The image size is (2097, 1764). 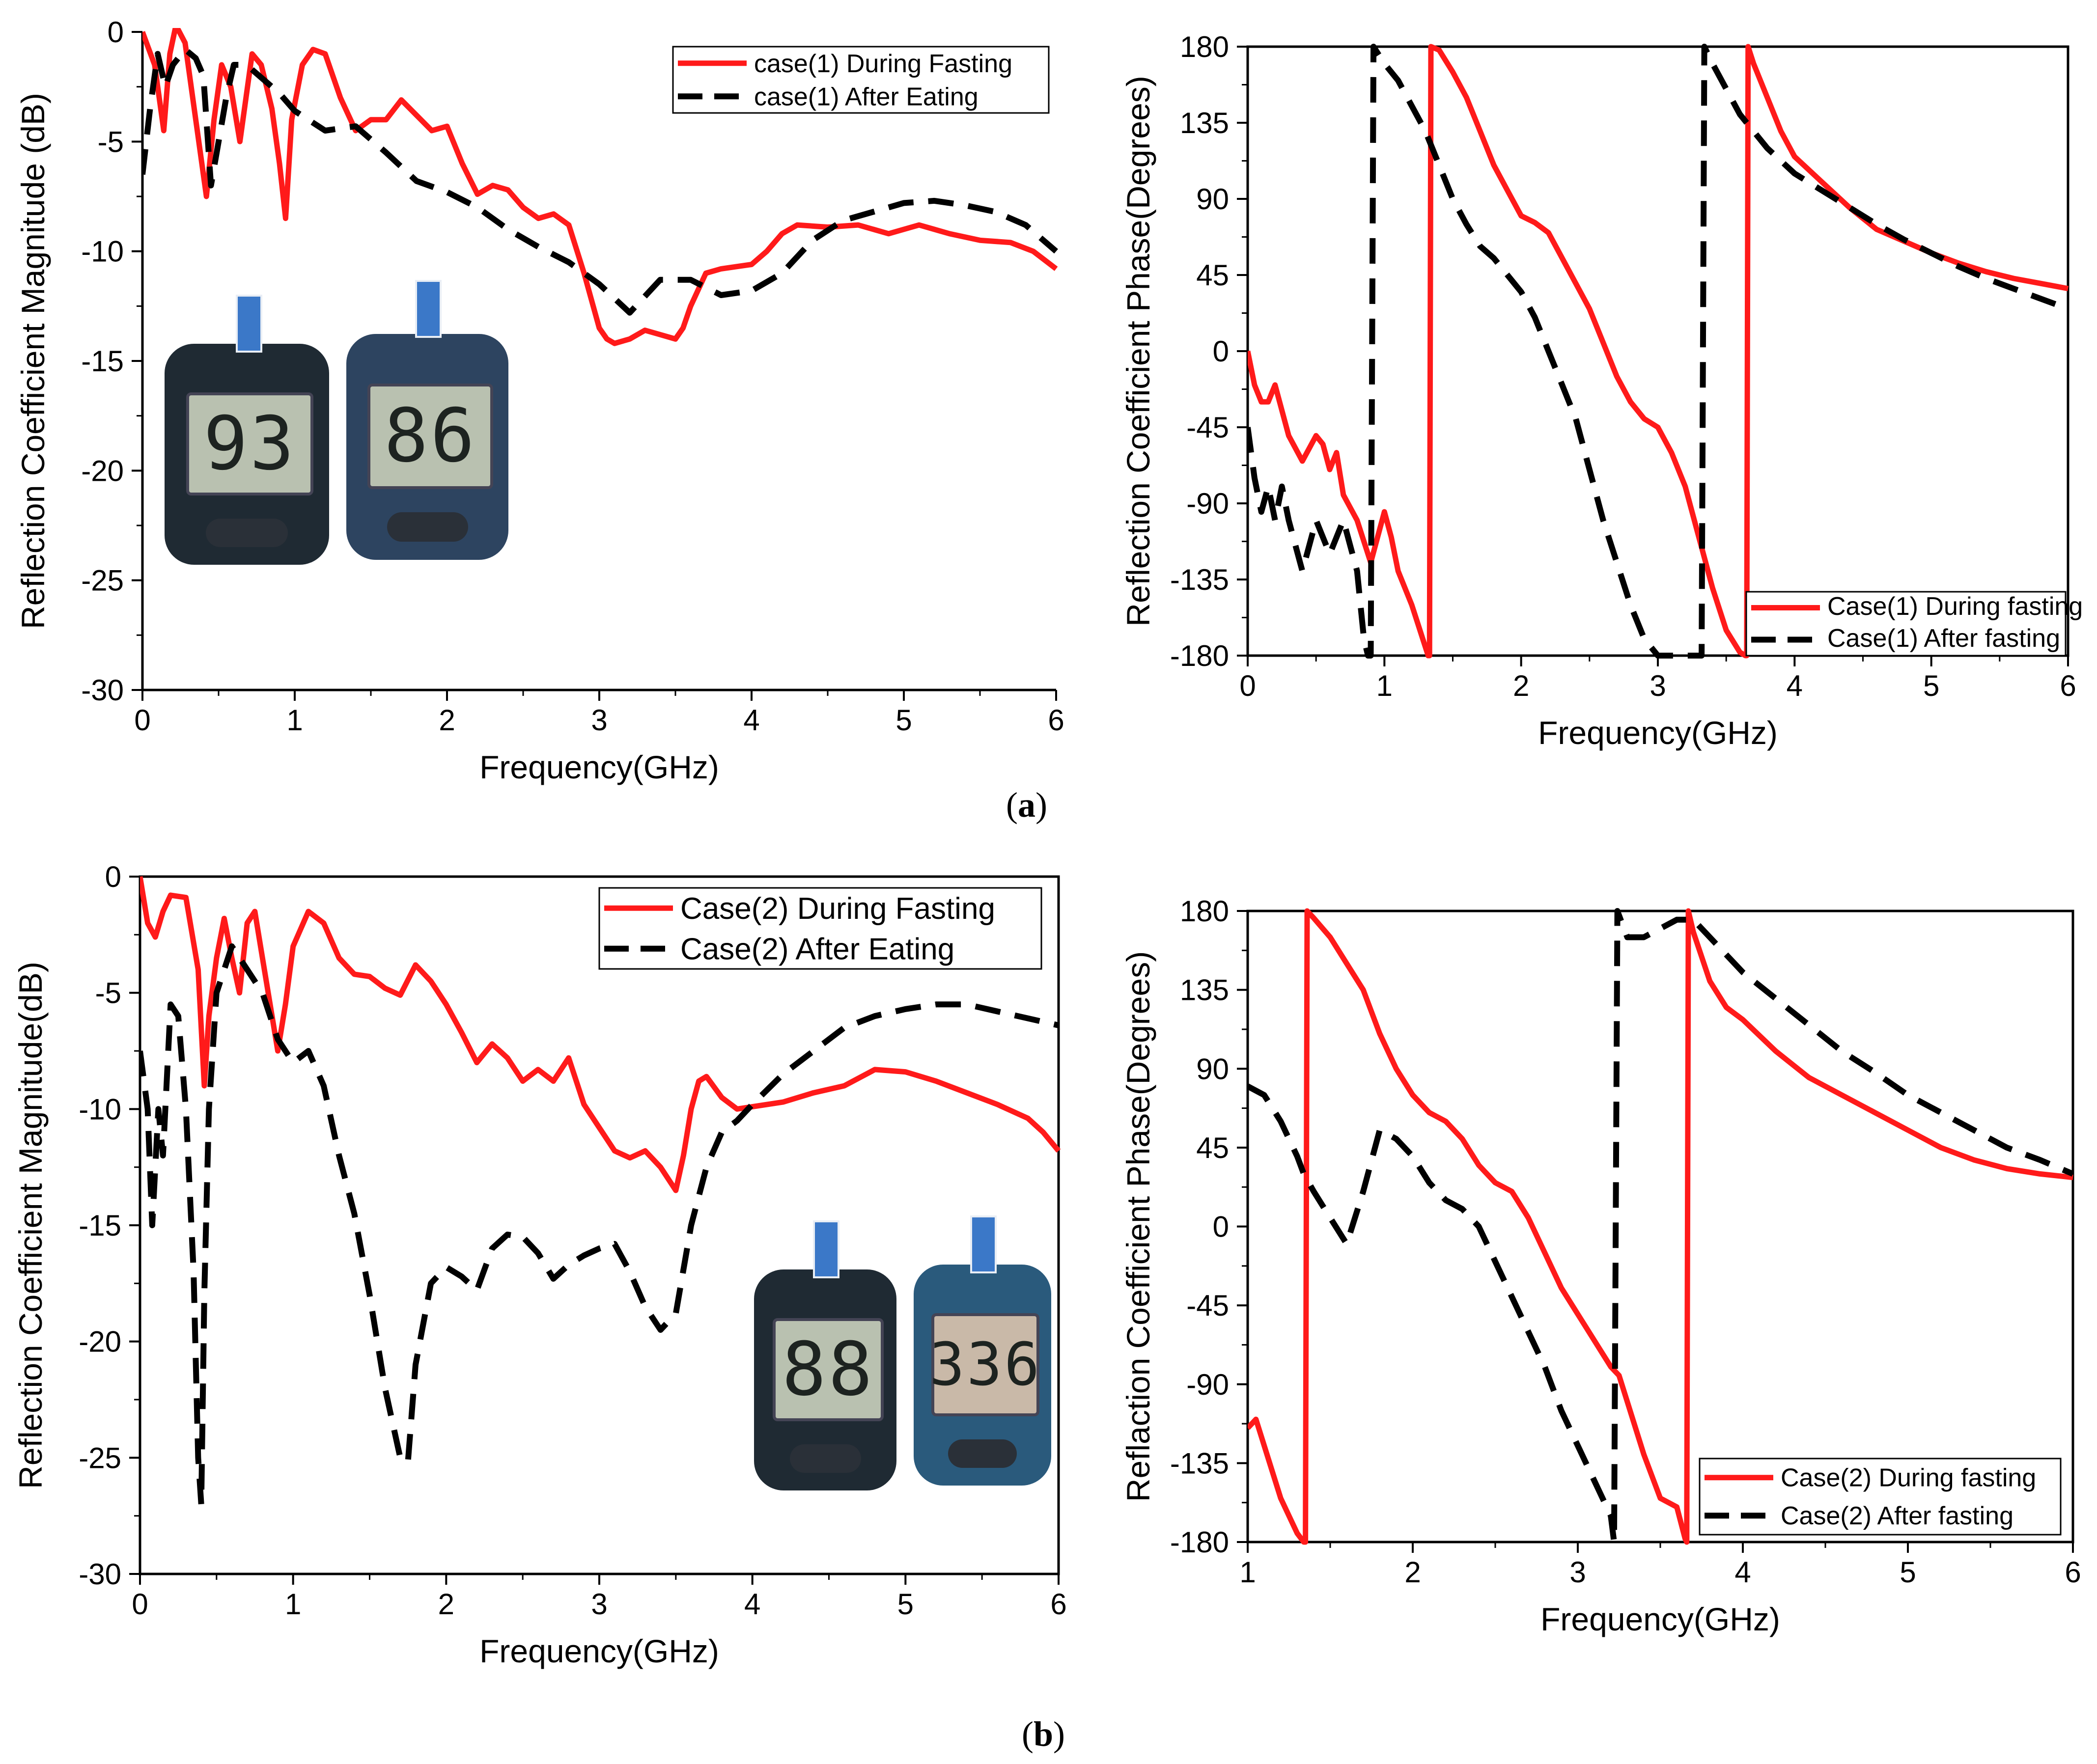 I want to click on y-axis-title: Reflection Coefficient Magnitude(dB), so click(x=30, y=1226).